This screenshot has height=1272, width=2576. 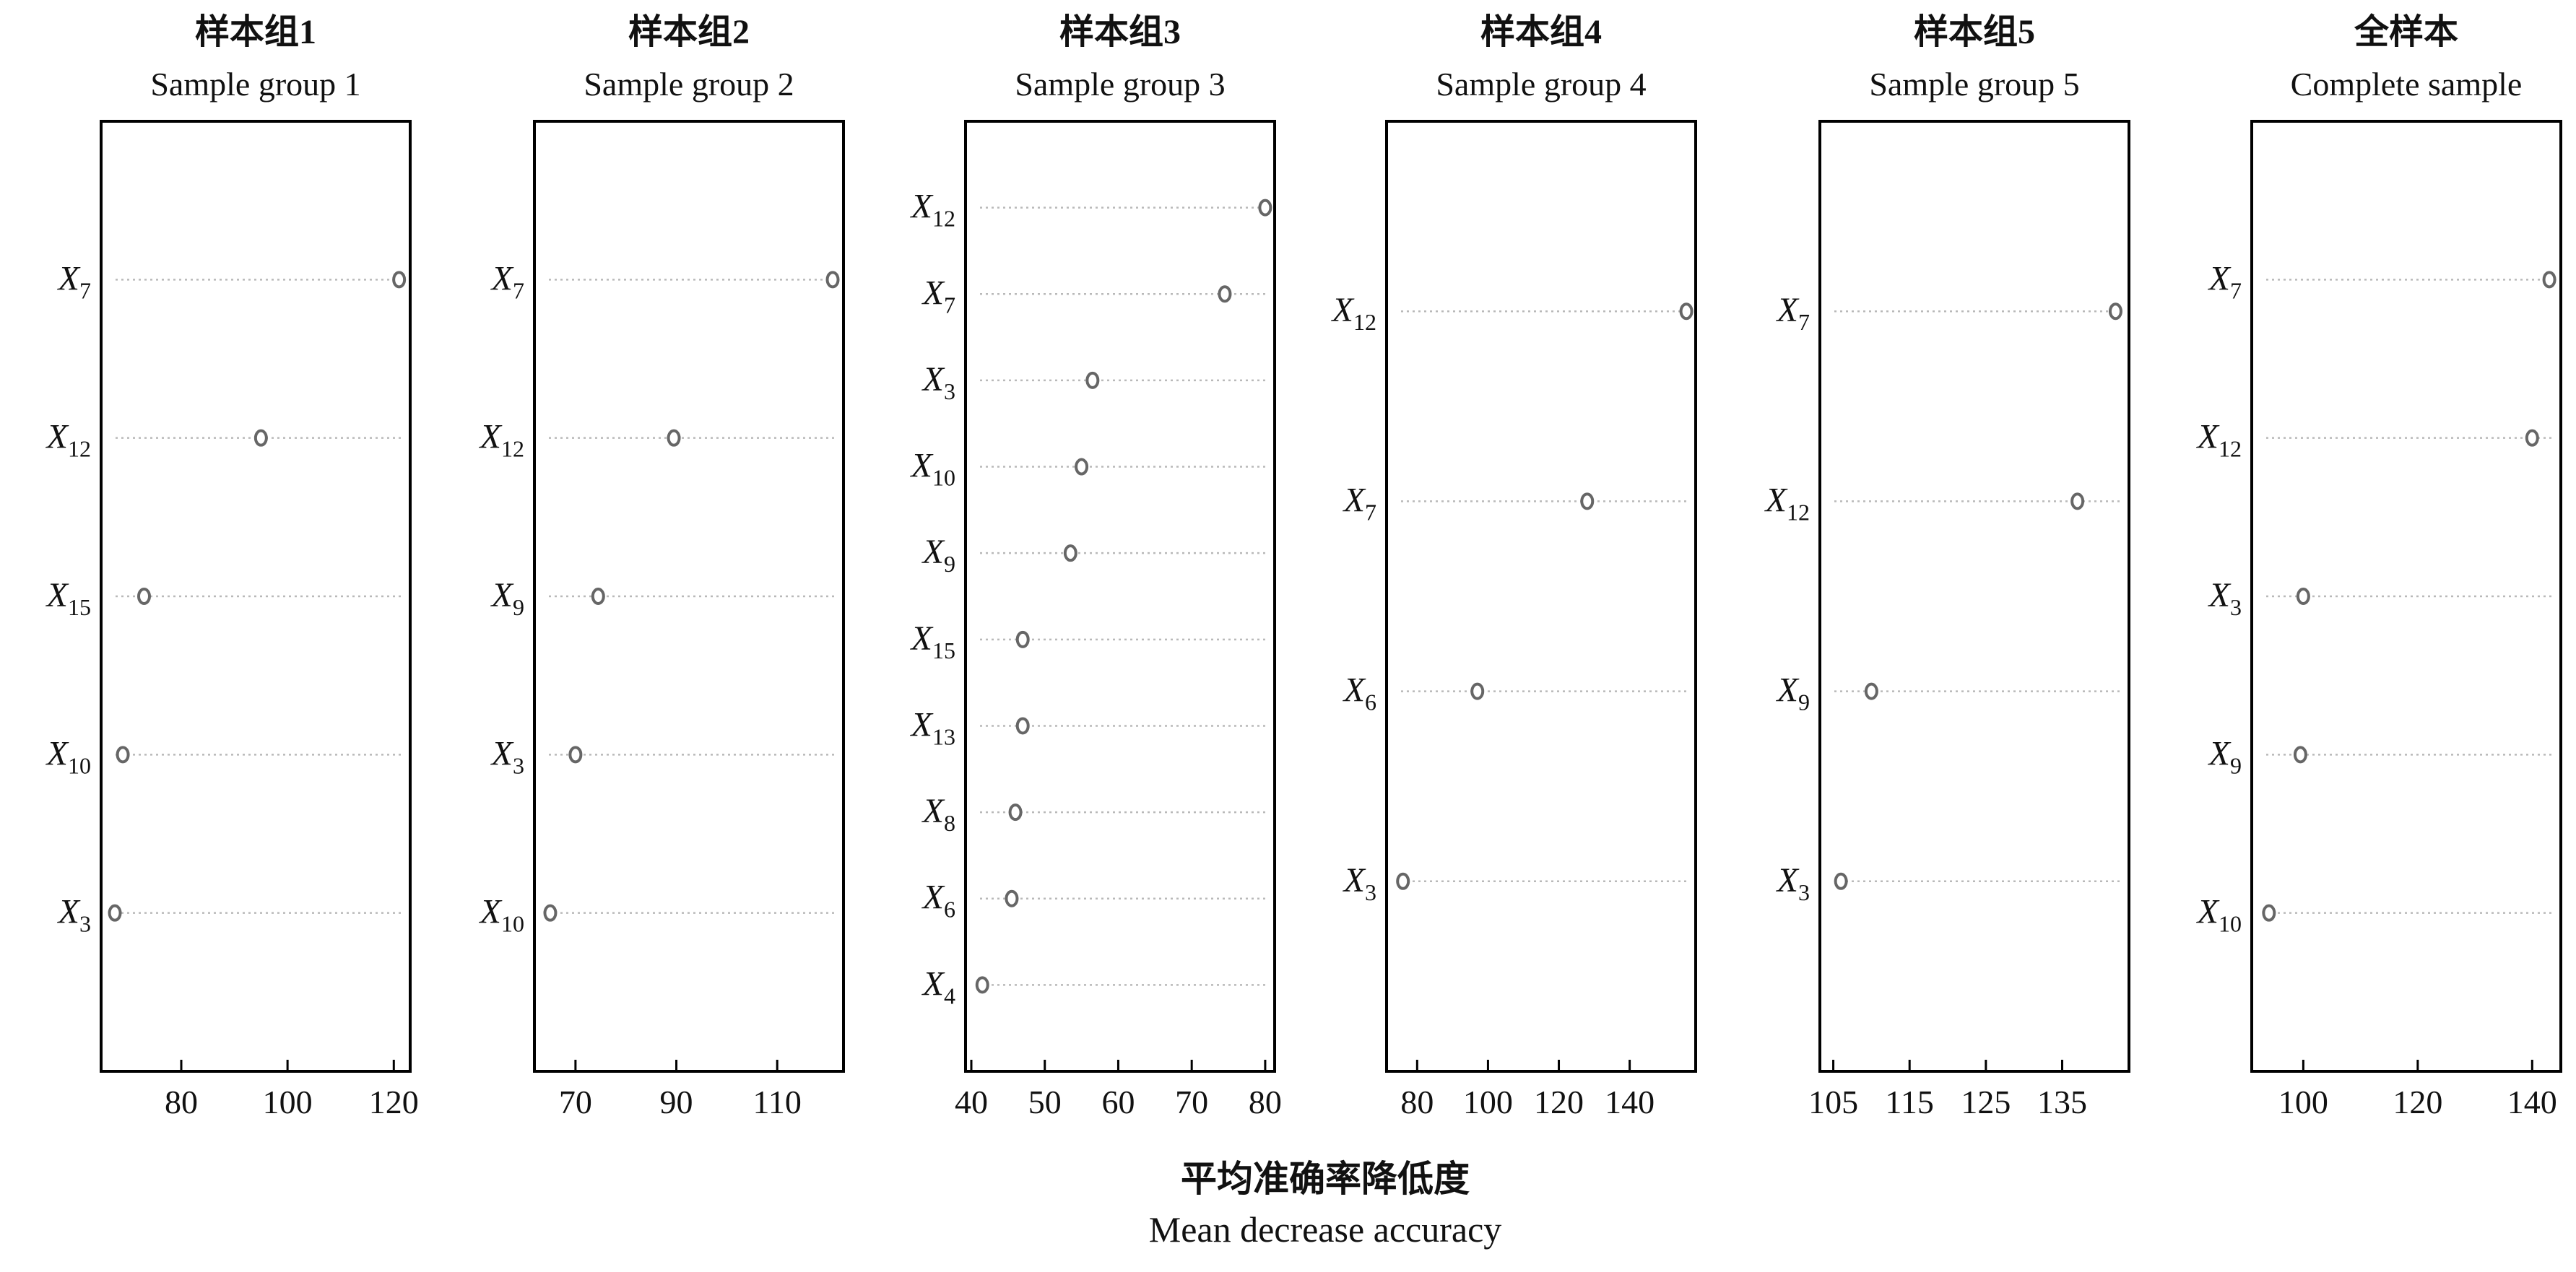 What do you see at coordinates (1120, 84) in the screenshot?
I see `panel-subtitle: Sample group 3` at bounding box center [1120, 84].